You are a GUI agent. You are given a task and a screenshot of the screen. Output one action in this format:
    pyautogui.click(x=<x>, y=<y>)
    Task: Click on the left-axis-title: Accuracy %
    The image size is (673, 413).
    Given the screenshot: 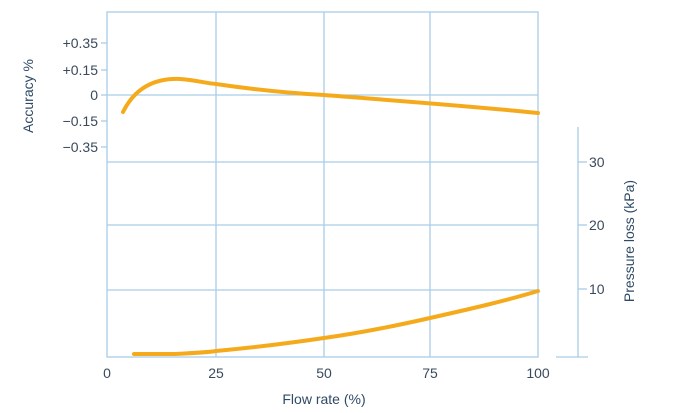 What is the action you would take?
    pyautogui.click(x=28, y=96)
    